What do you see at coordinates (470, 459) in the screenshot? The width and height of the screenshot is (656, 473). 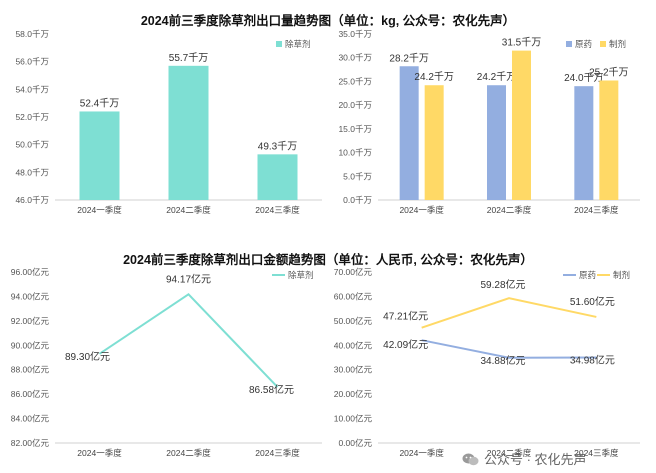 I see `wechat-icon` at bounding box center [470, 459].